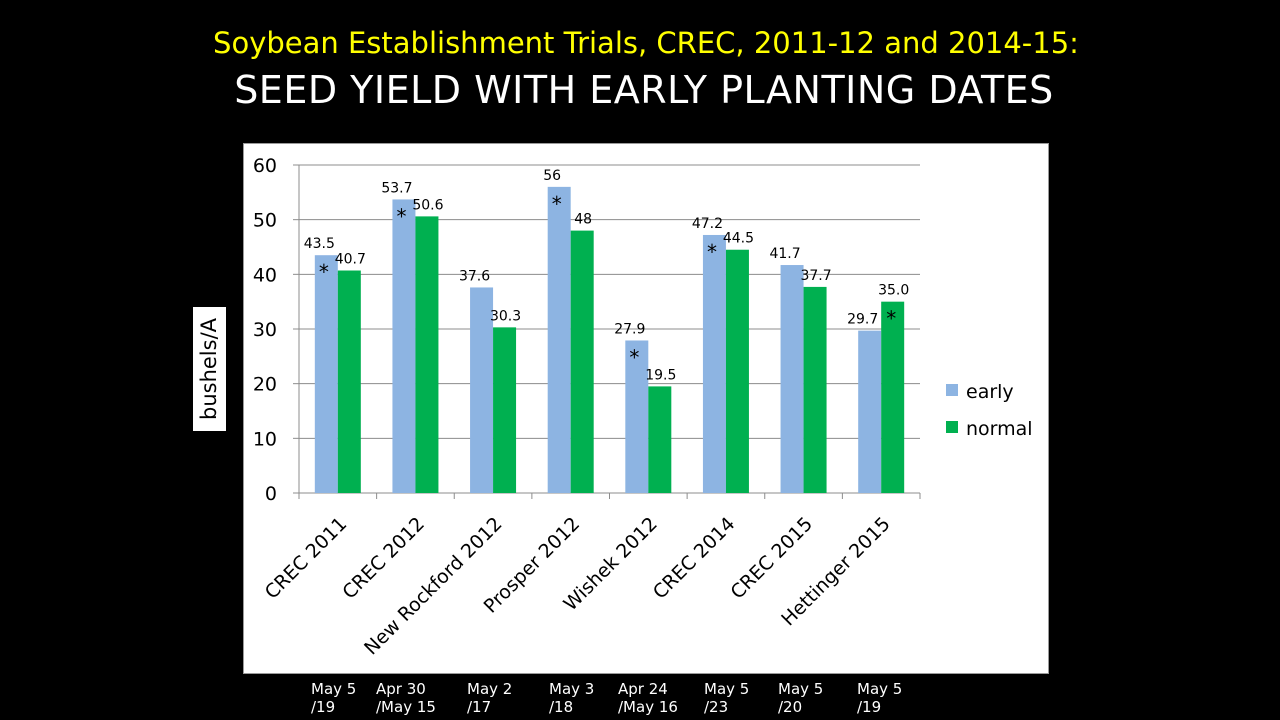 The image size is (1280, 720). What do you see at coordinates (990, 392) in the screenshot?
I see `legend-label-early: early` at bounding box center [990, 392].